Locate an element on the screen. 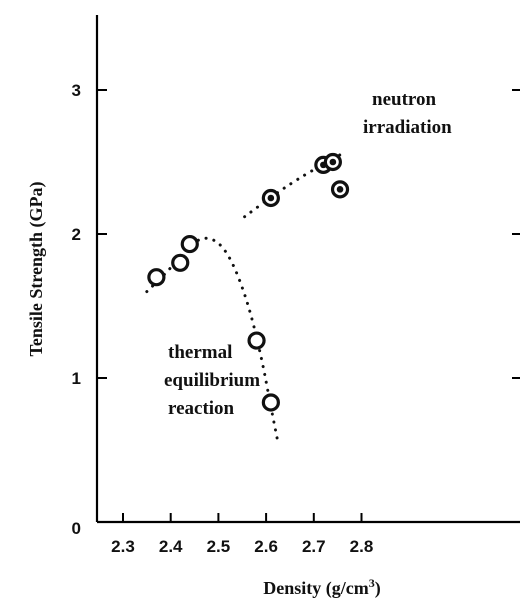  x-tick-label: 2.6 is located at coordinates (266, 546).